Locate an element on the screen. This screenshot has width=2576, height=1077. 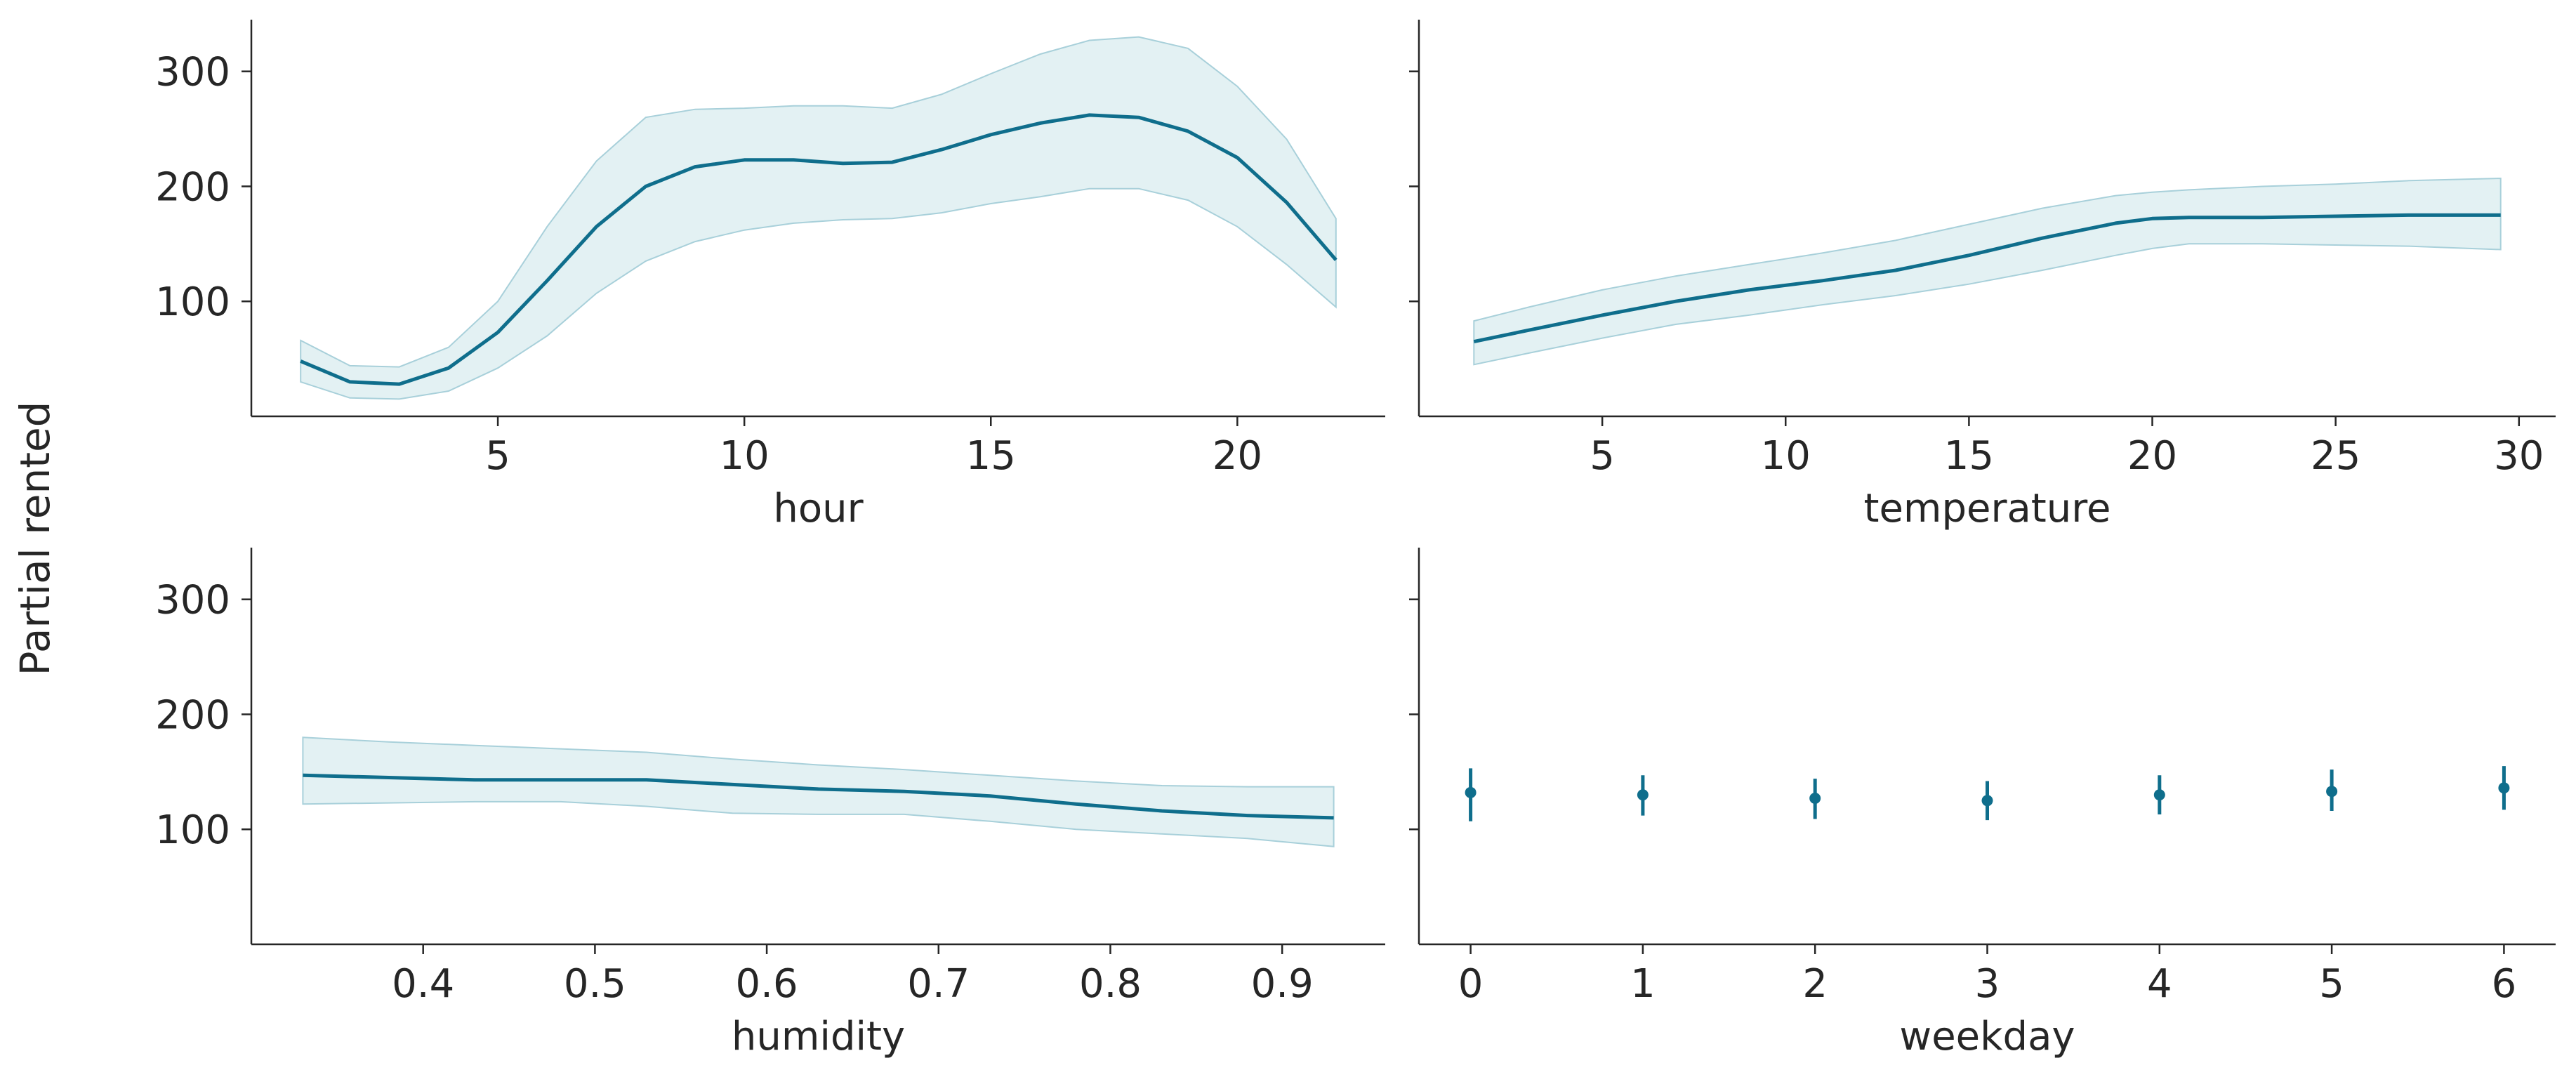
x-axis-label: temperature is located at coordinates (1987, 508).